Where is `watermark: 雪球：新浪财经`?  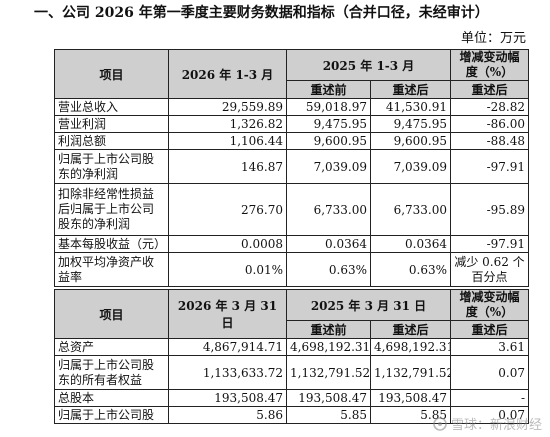 watermark: 雪球：新浪财经 is located at coordinates (487, 423).